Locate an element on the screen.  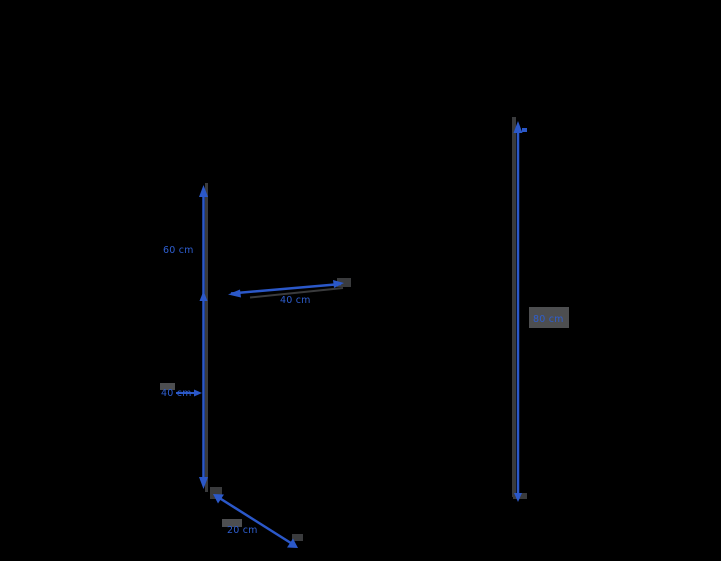
left-bottom-label-box is located at coordinates (167, 386).